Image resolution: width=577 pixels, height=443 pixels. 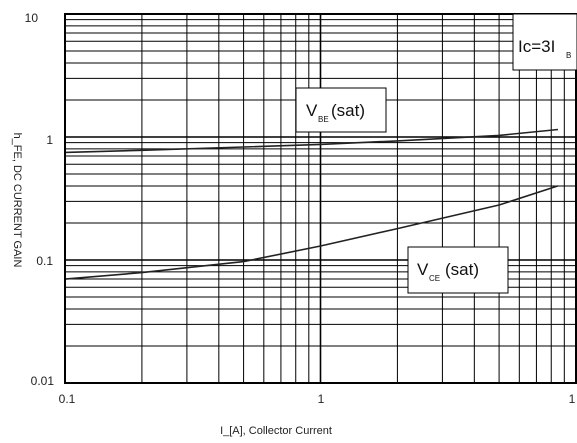 What do you see at coordinates (572, 399) in the screenshot?
I see `x-tick-label-10: 1` at bounding box center [572, 399].